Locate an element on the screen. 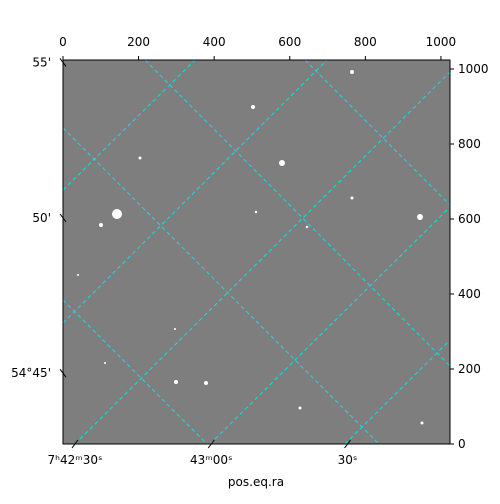  x-tick-label: 800 is located at coordinates (365, 42).